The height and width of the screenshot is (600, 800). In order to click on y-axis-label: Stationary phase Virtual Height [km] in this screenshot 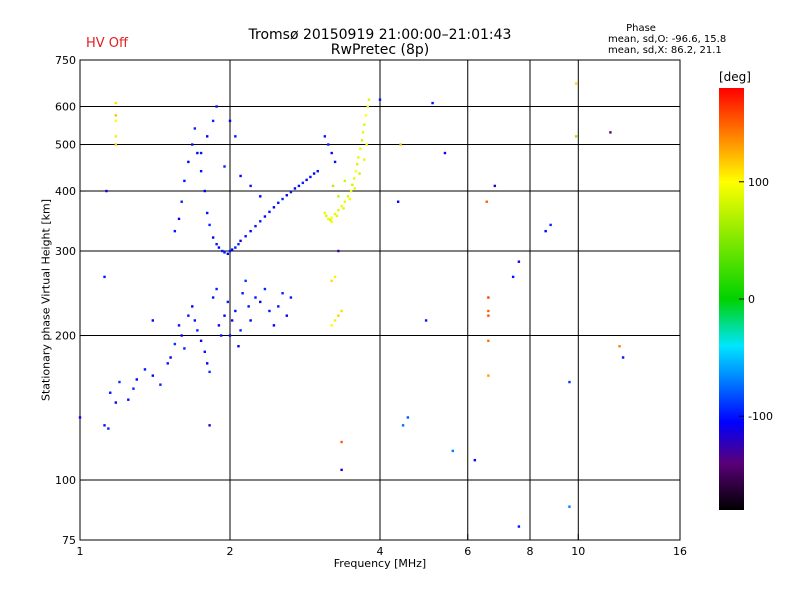, I will do `click(46, 300)`.